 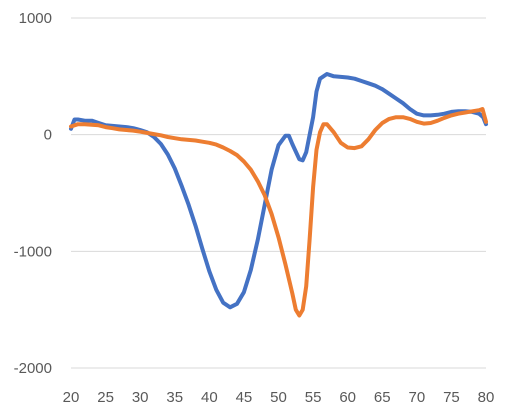 I want to click on x-tick-label: 45, so click(x=244, y=397).